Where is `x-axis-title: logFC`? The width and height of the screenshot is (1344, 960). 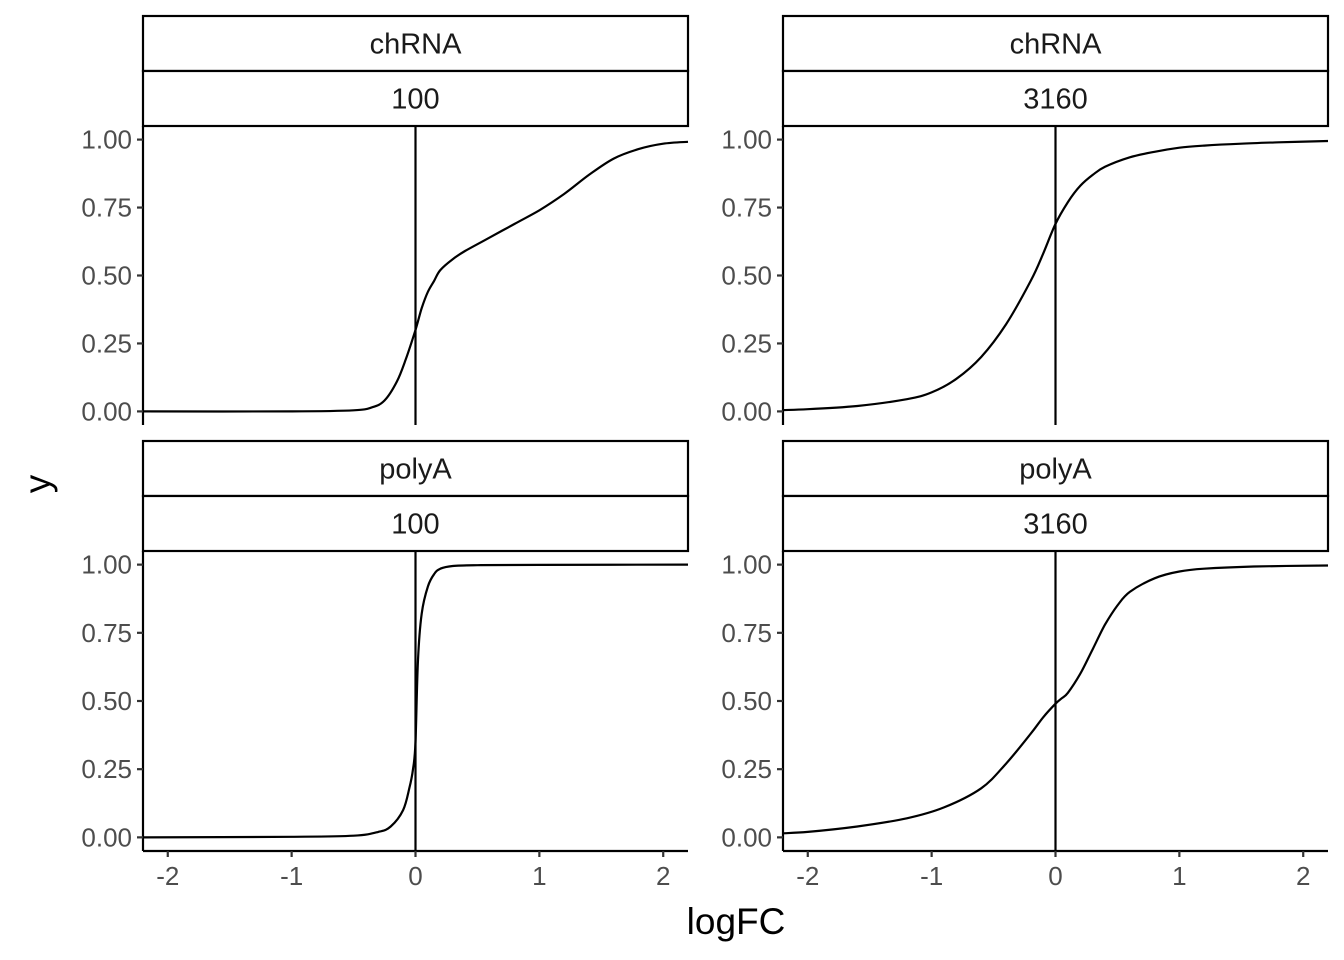 x-axis-title: logFC is located at coordinates (736, 921).